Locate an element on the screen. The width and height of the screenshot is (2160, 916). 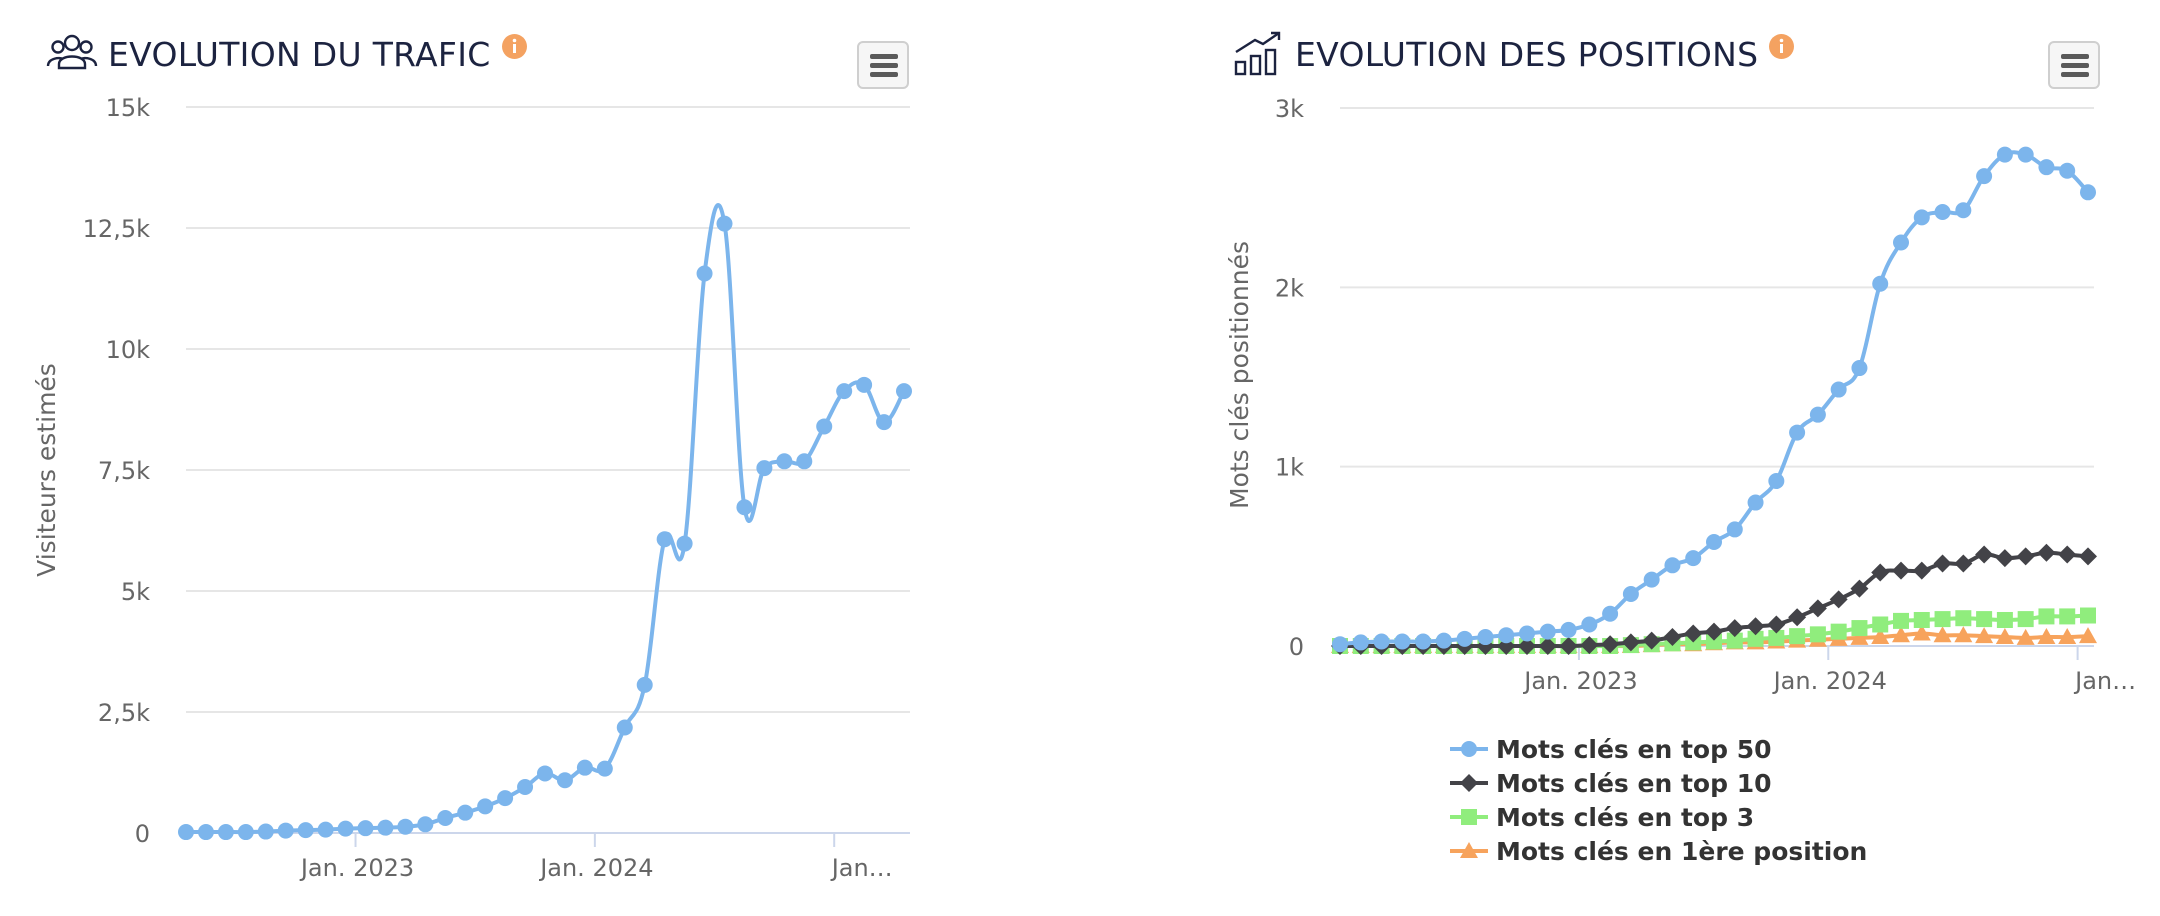
legend-item: Mots clés en 1ère position is located at coordinates (1658, 851).